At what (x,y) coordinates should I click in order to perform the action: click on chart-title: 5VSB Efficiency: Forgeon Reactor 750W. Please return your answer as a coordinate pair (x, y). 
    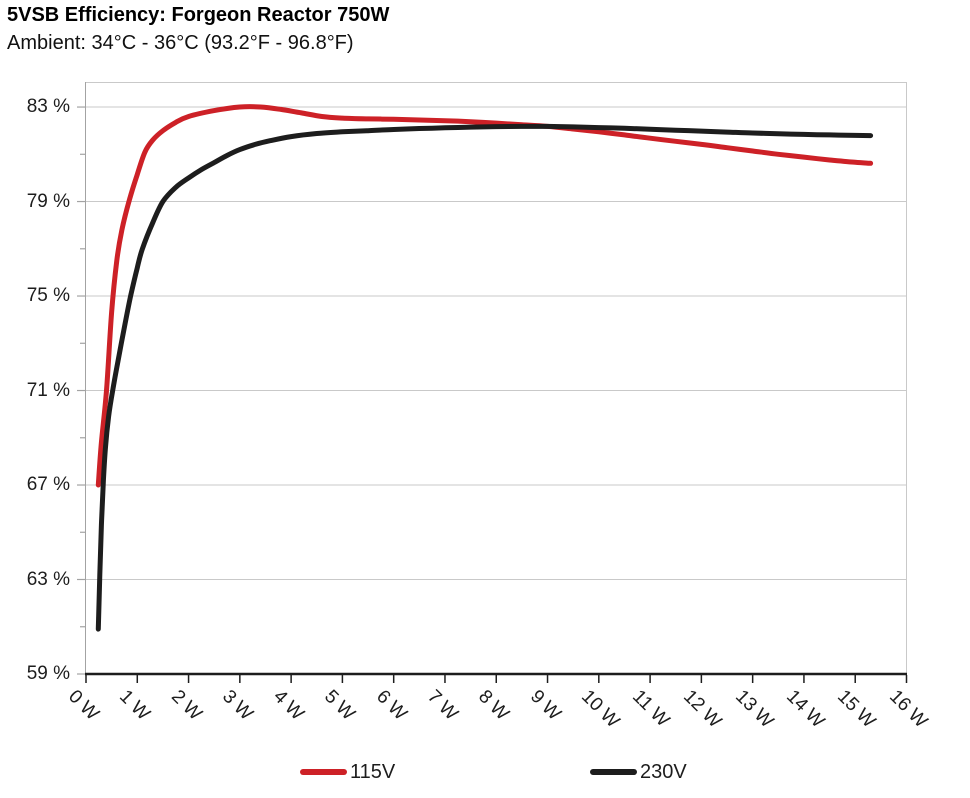
    Looking at the image, I should click on (198, 15).